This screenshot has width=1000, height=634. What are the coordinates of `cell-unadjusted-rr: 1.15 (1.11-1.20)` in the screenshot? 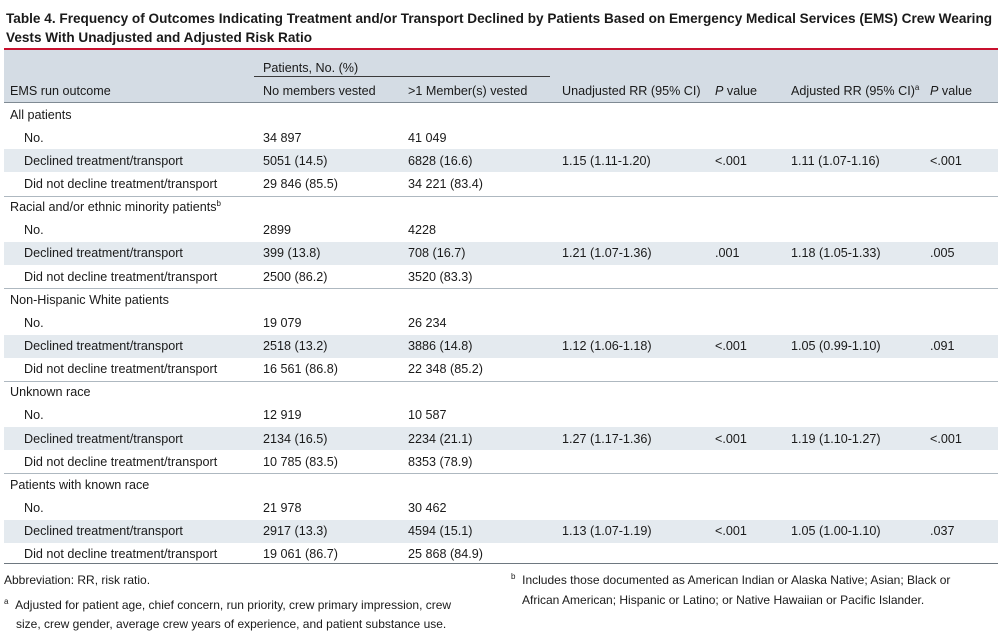 It's located at (606, 161).